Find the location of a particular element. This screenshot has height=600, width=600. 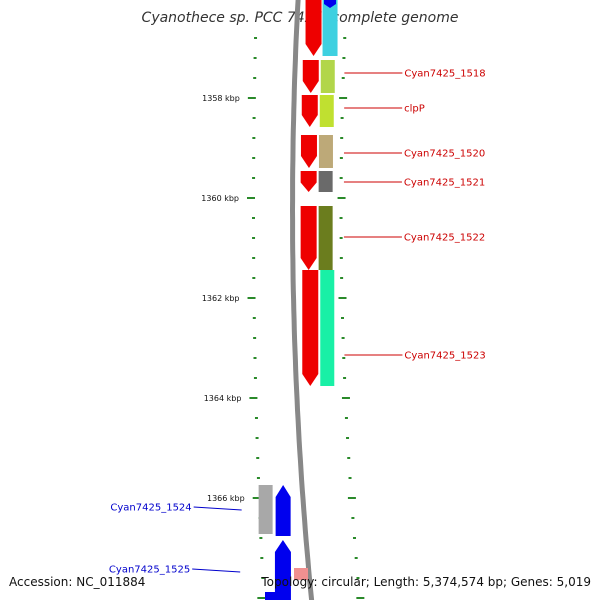

tick-label: 1366 kbp is located at coordinates (226, 498).